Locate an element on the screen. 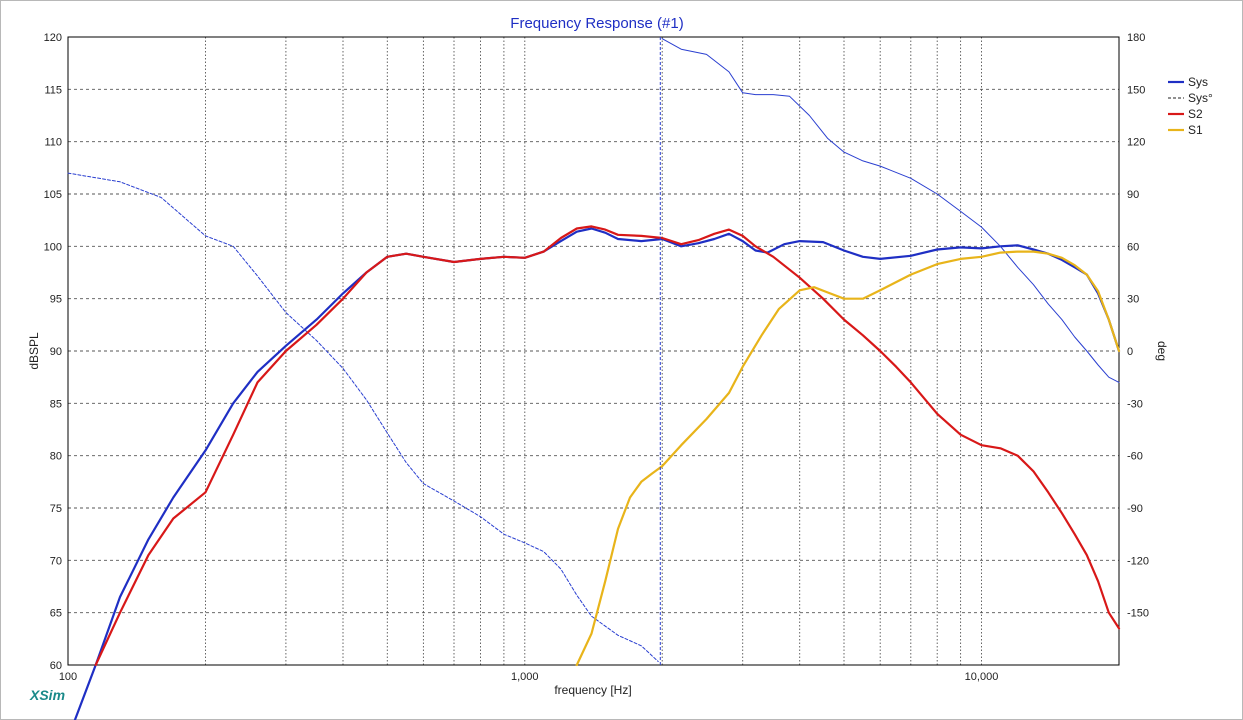 The height and width of the screenshot is (720, 1243). y2-tick-label: 120 is located at coordinates (1136, 143).